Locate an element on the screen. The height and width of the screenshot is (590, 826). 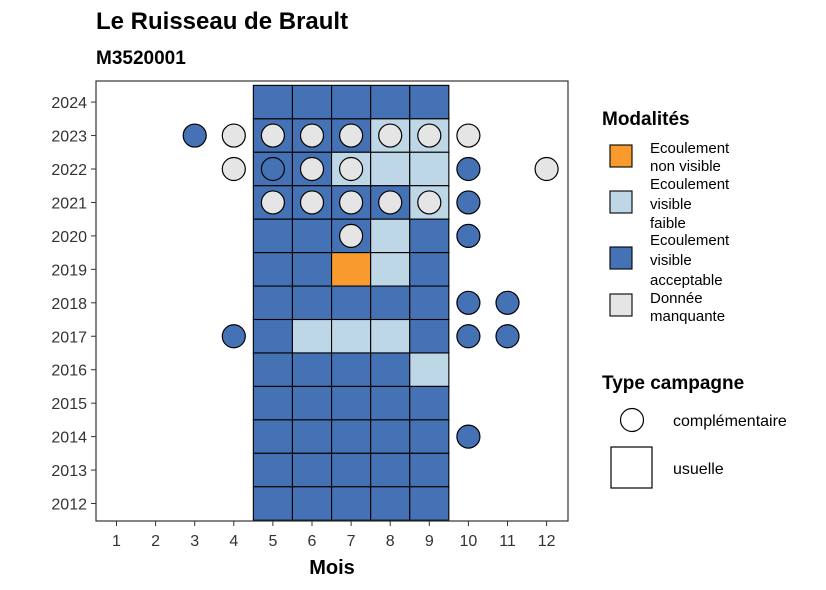
legend-label-ecoulement-visible-faible-line-1: Ecoulement is located at coordinates (690, 184).